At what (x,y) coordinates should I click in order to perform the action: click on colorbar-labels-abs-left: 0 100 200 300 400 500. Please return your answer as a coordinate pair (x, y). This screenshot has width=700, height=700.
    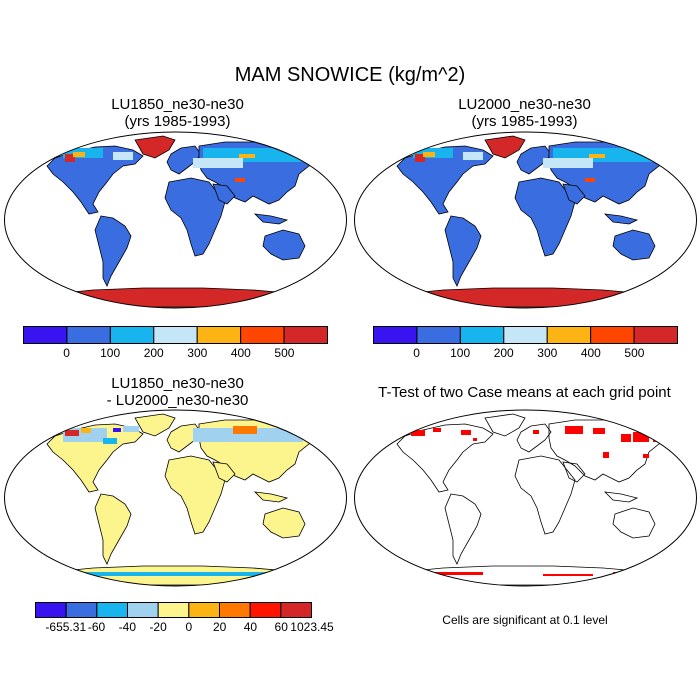
    Looking at the image, I should click on (175, 354).